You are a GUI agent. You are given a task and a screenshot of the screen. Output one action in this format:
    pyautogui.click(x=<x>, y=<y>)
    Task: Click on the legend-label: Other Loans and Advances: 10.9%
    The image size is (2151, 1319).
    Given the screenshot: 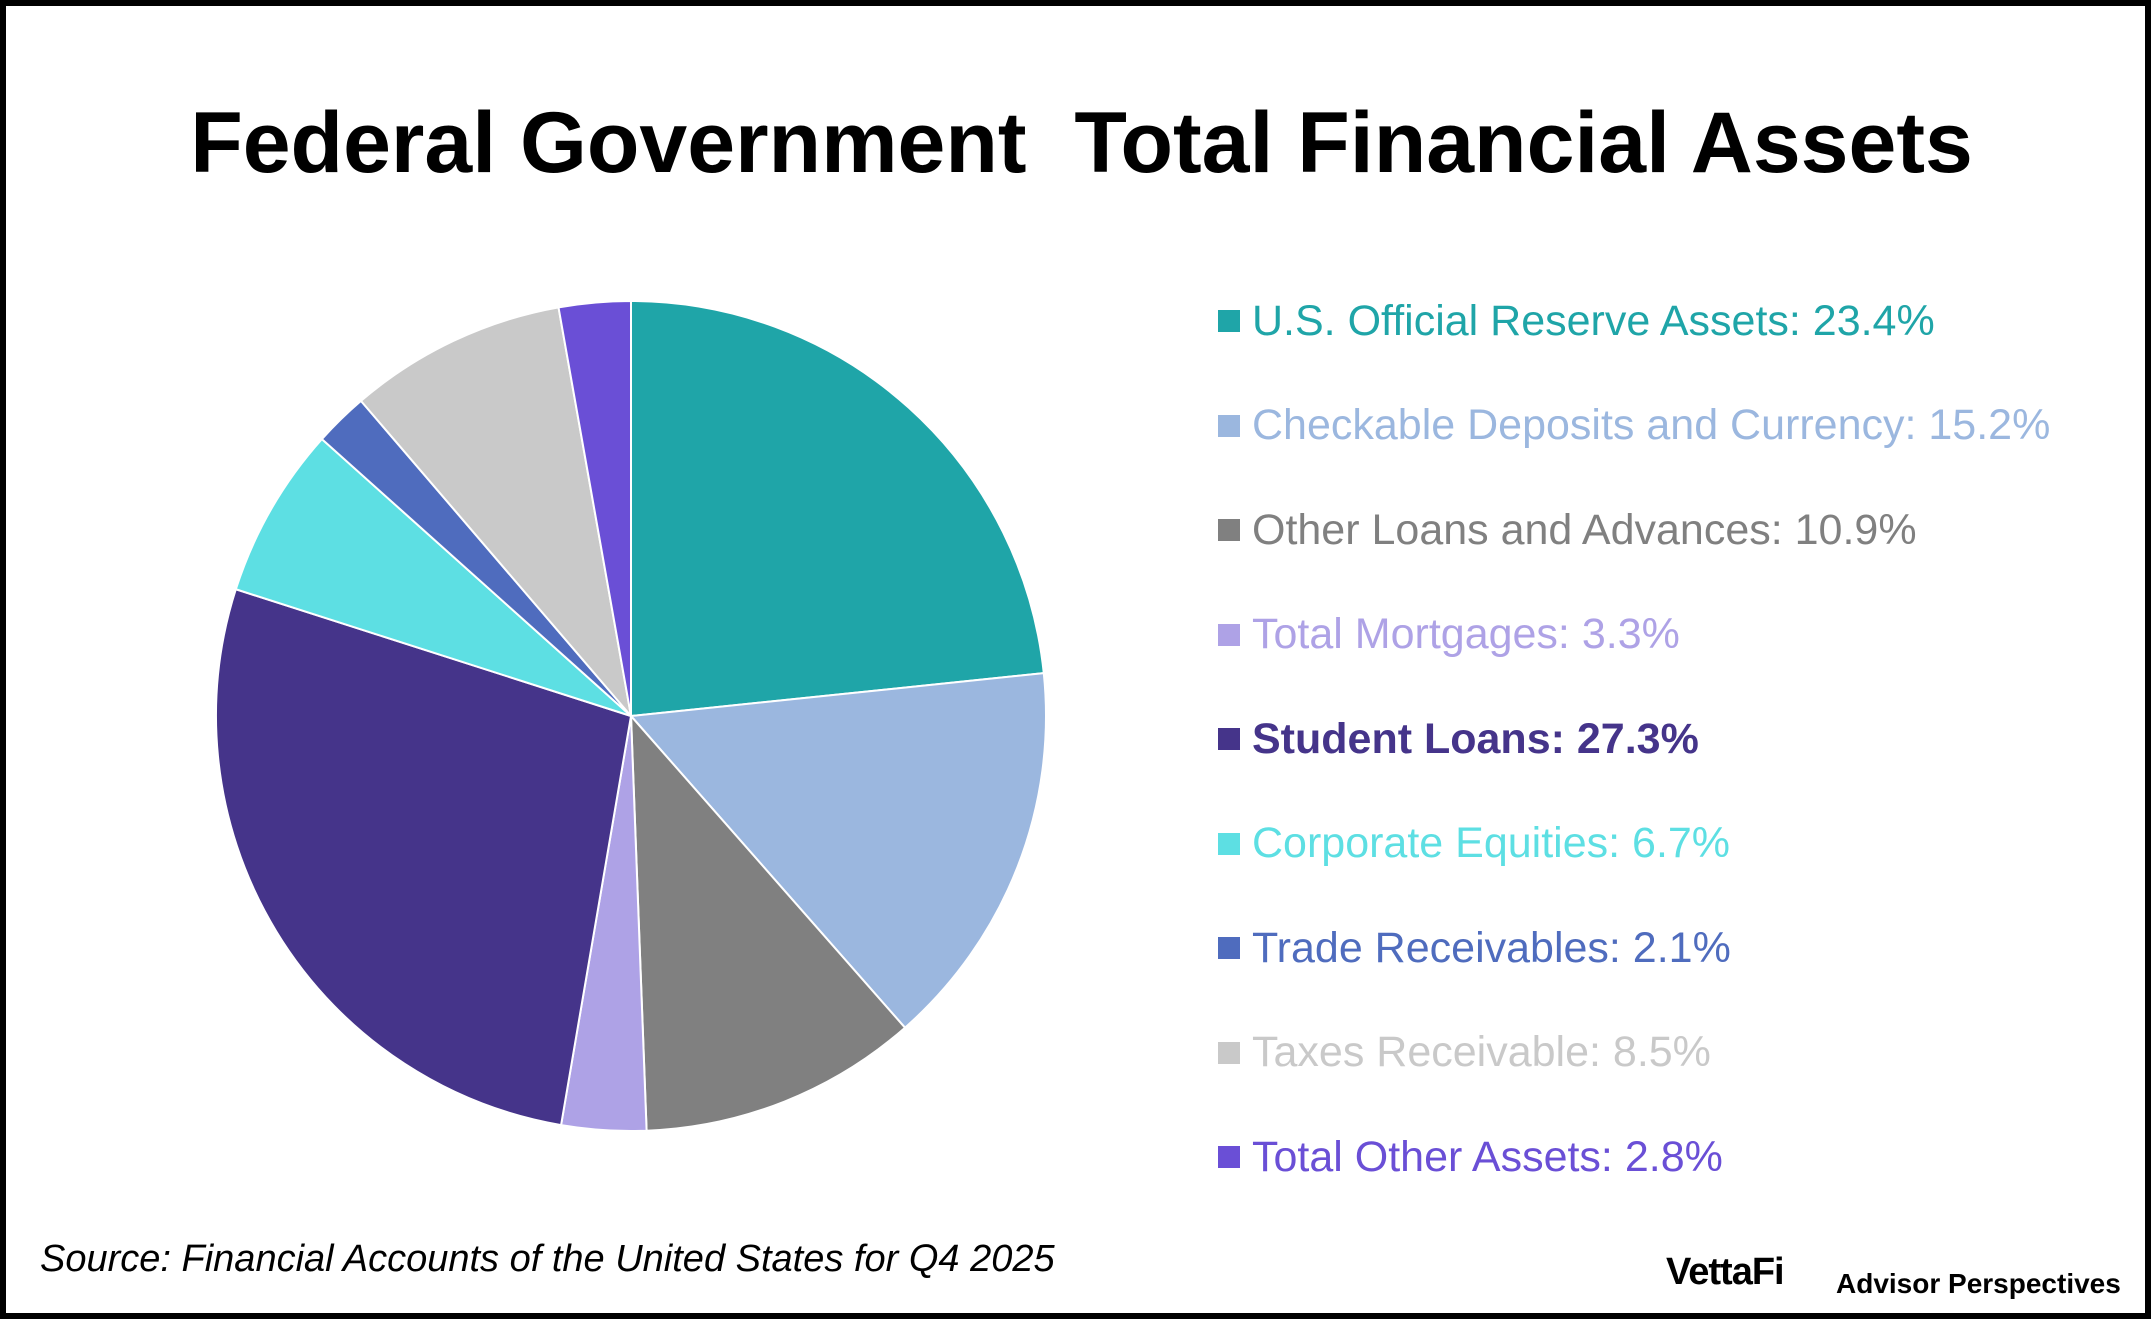 What is the action you would take?
    pyautogui.click(x=1584, y=529)
    